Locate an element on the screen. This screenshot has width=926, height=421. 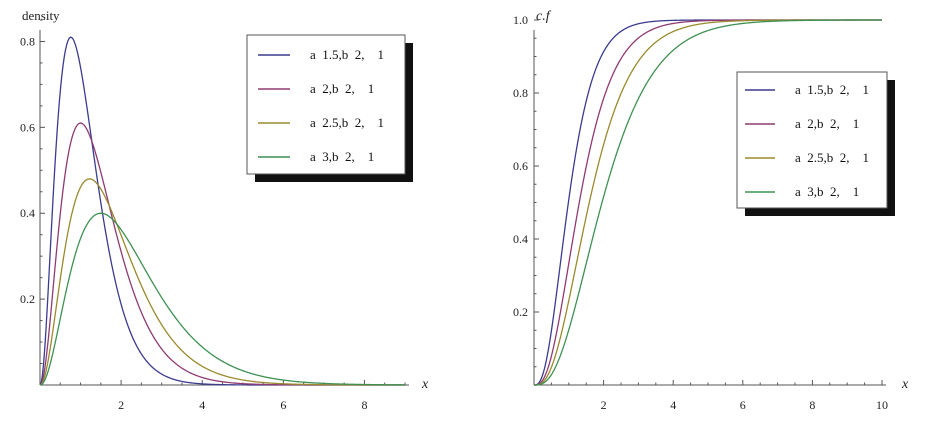
cdf-legend-label-4: a 3,b 2, 1 is located at coordinates (827, 191).